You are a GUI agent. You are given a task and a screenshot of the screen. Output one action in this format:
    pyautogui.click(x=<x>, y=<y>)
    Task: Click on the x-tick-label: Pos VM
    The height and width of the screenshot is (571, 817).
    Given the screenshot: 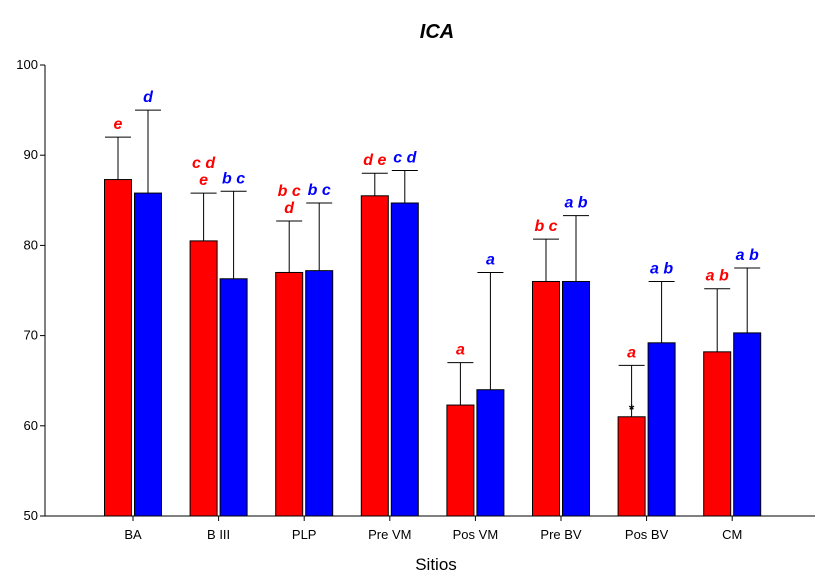 What is the action you would take?
    pyautogui.click(x=476, y=534)
    